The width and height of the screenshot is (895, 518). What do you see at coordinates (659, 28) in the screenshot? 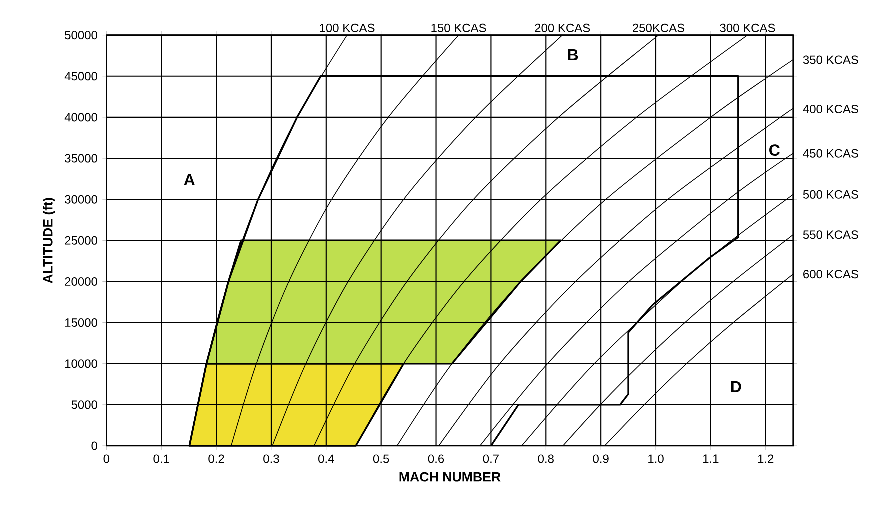
I see `series-label: 250KCAS` at bounding box center [659, 28].